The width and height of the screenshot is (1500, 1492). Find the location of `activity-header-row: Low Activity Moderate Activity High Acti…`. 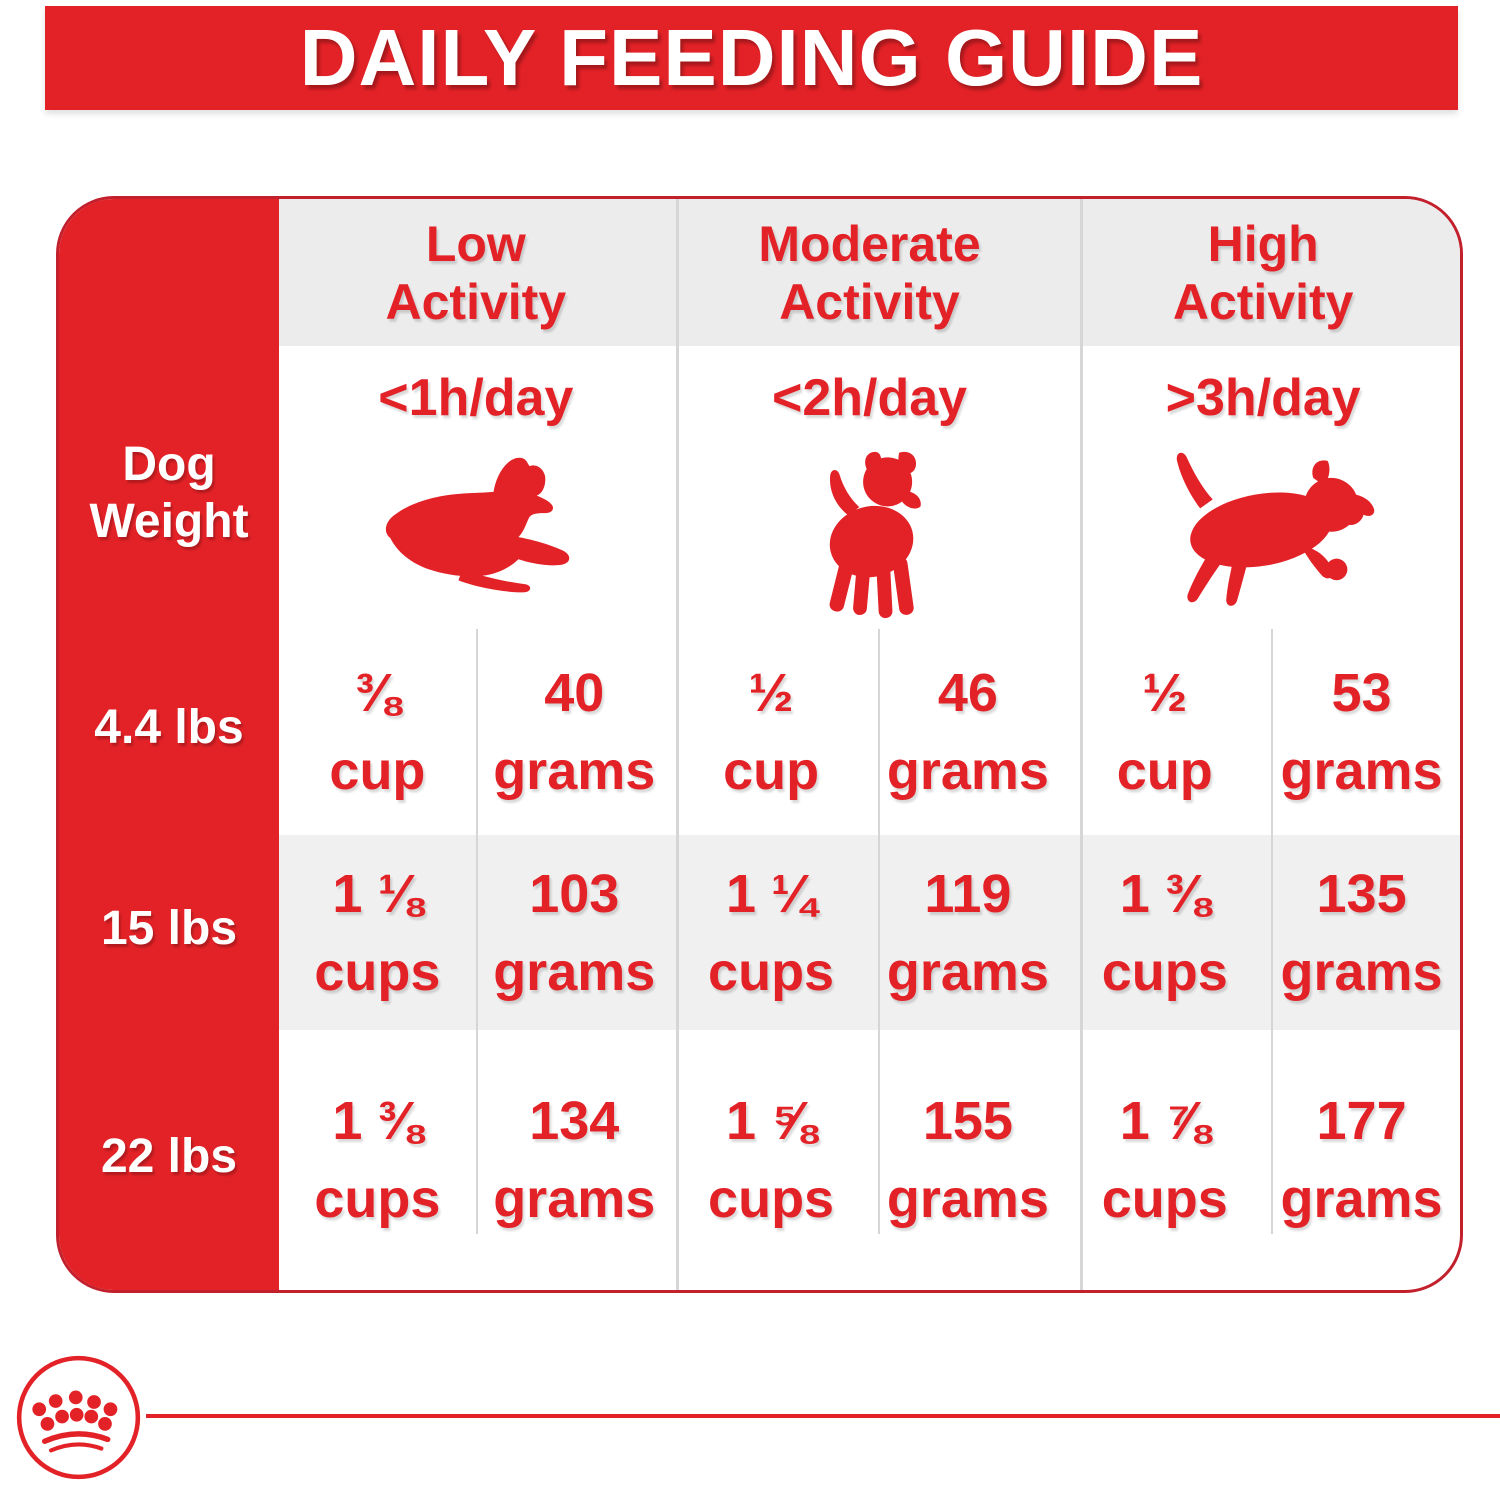

activity-header-row: Low Activity Moderate Activity High Acti… is located at coordinates (869, 272).